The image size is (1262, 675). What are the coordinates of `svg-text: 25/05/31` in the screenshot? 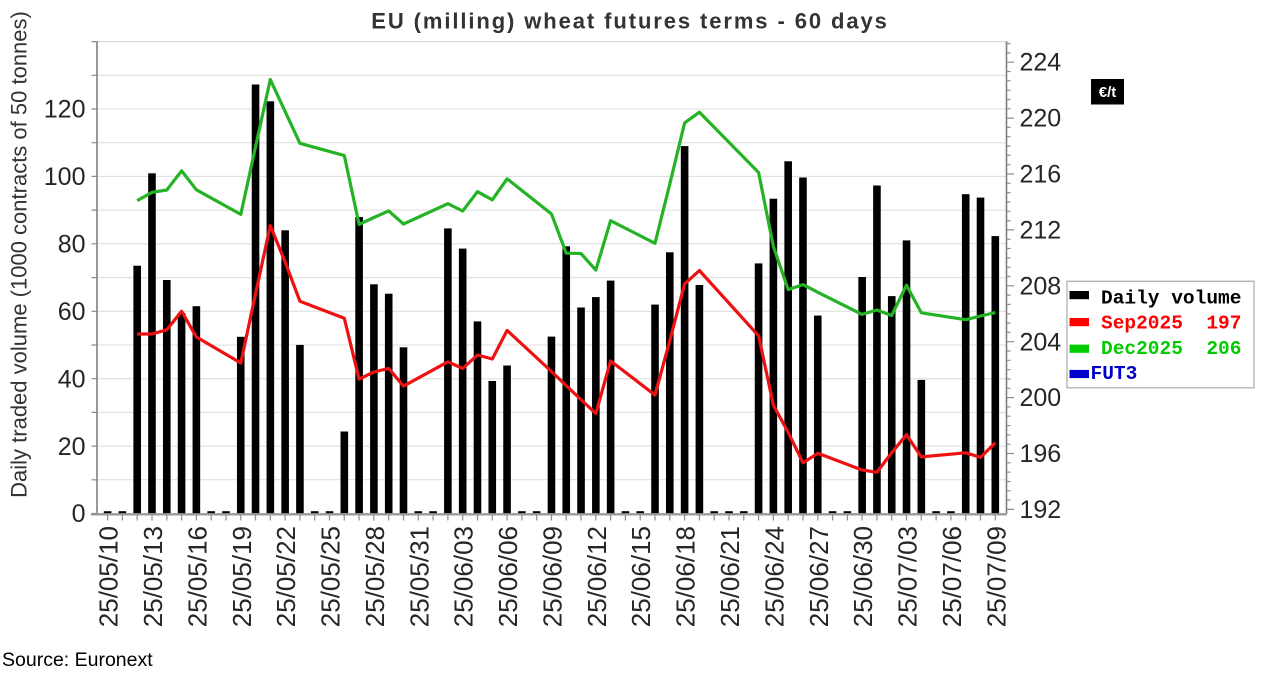 It's located at (419, 576).